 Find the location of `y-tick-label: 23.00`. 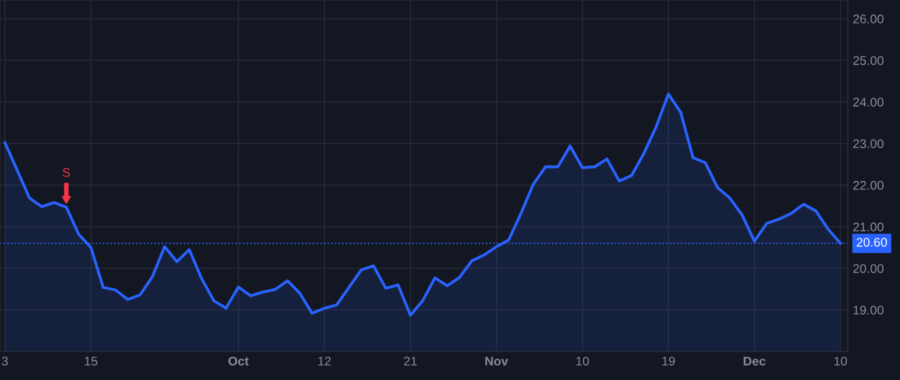

y-tick-label: 23.00 is located at coordinates (868, 143).